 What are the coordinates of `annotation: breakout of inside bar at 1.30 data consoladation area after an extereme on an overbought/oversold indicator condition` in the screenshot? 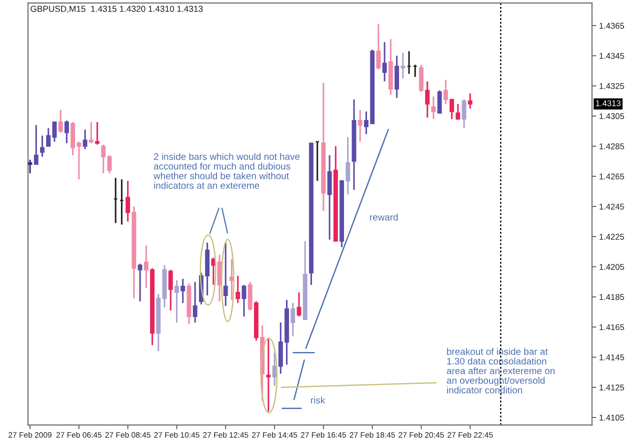 It's located at (500, 371).